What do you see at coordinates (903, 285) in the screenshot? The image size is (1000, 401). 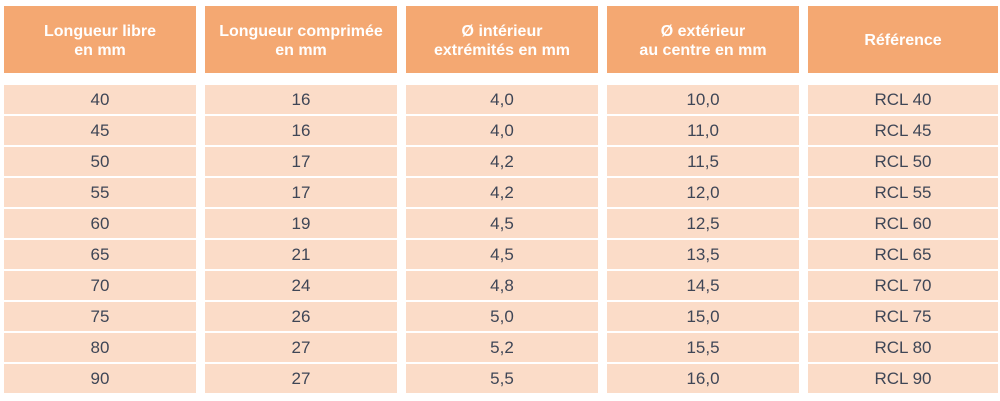 I see `cell-reference: RCL 70` at bounding box center [903, 285].